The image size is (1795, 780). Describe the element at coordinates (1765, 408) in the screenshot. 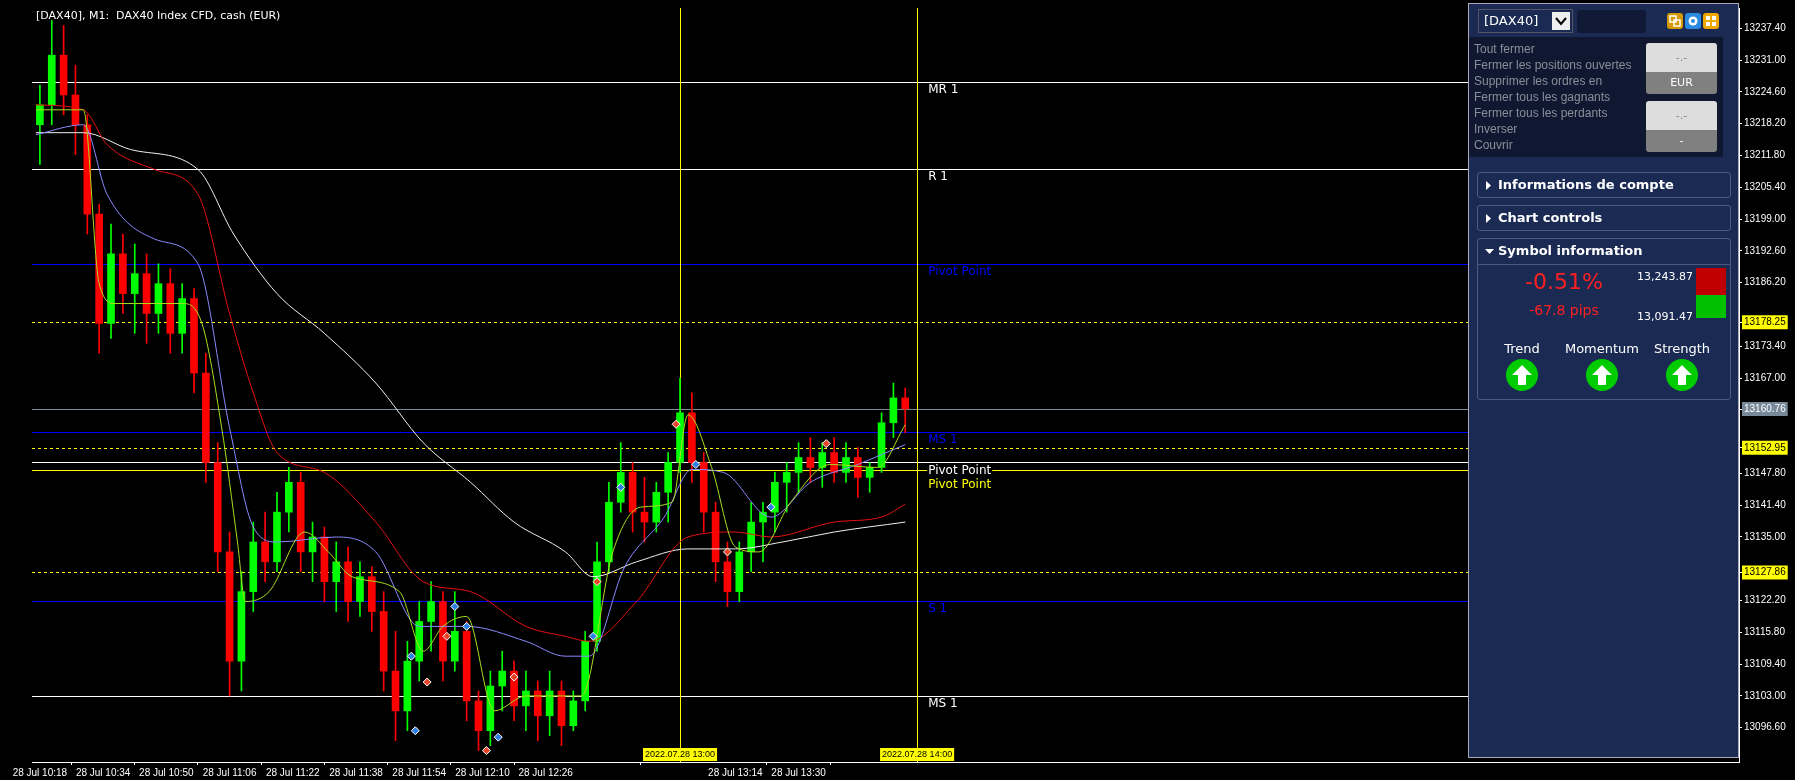

I see `y-tick-label: 13160.76` at that location.